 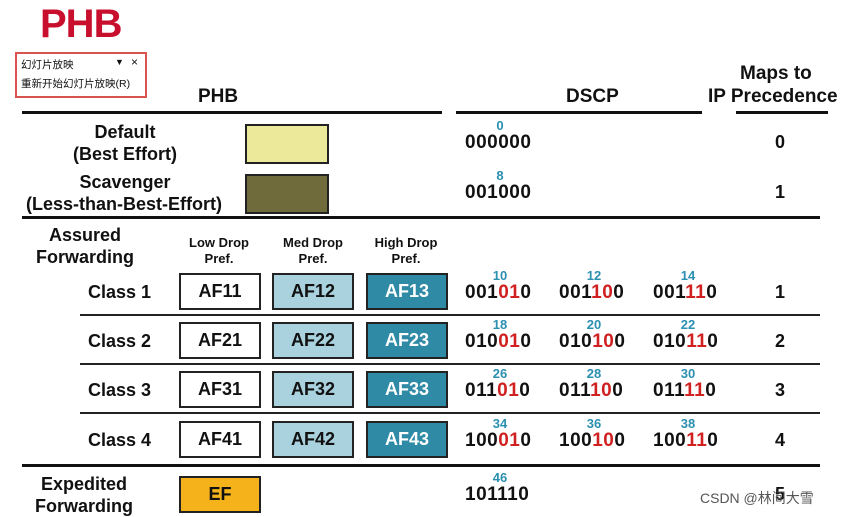 What do you see at coordinates (406, 242) in the screenshot?
I see `high-drop-header-line1: High Drop` at bounding box center [406, 242].